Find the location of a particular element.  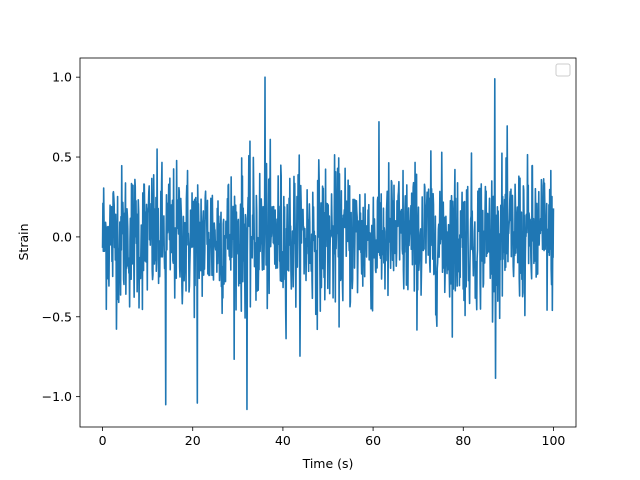

x-axis: 0 20 40 60 80 100 is located at coordinates (332, 437).